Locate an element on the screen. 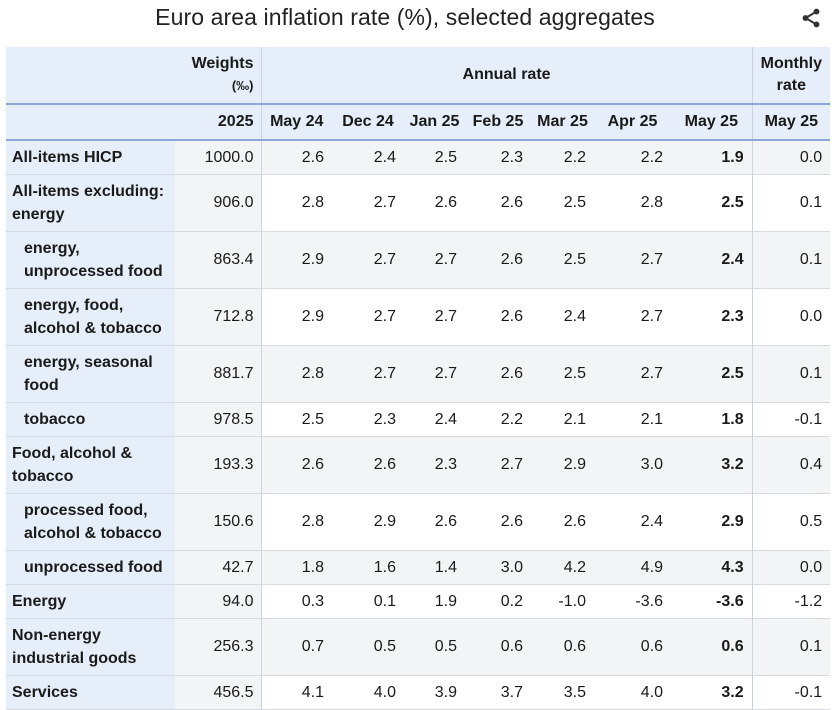  month-header: Mar 25 is located at coordinates (562, 122).